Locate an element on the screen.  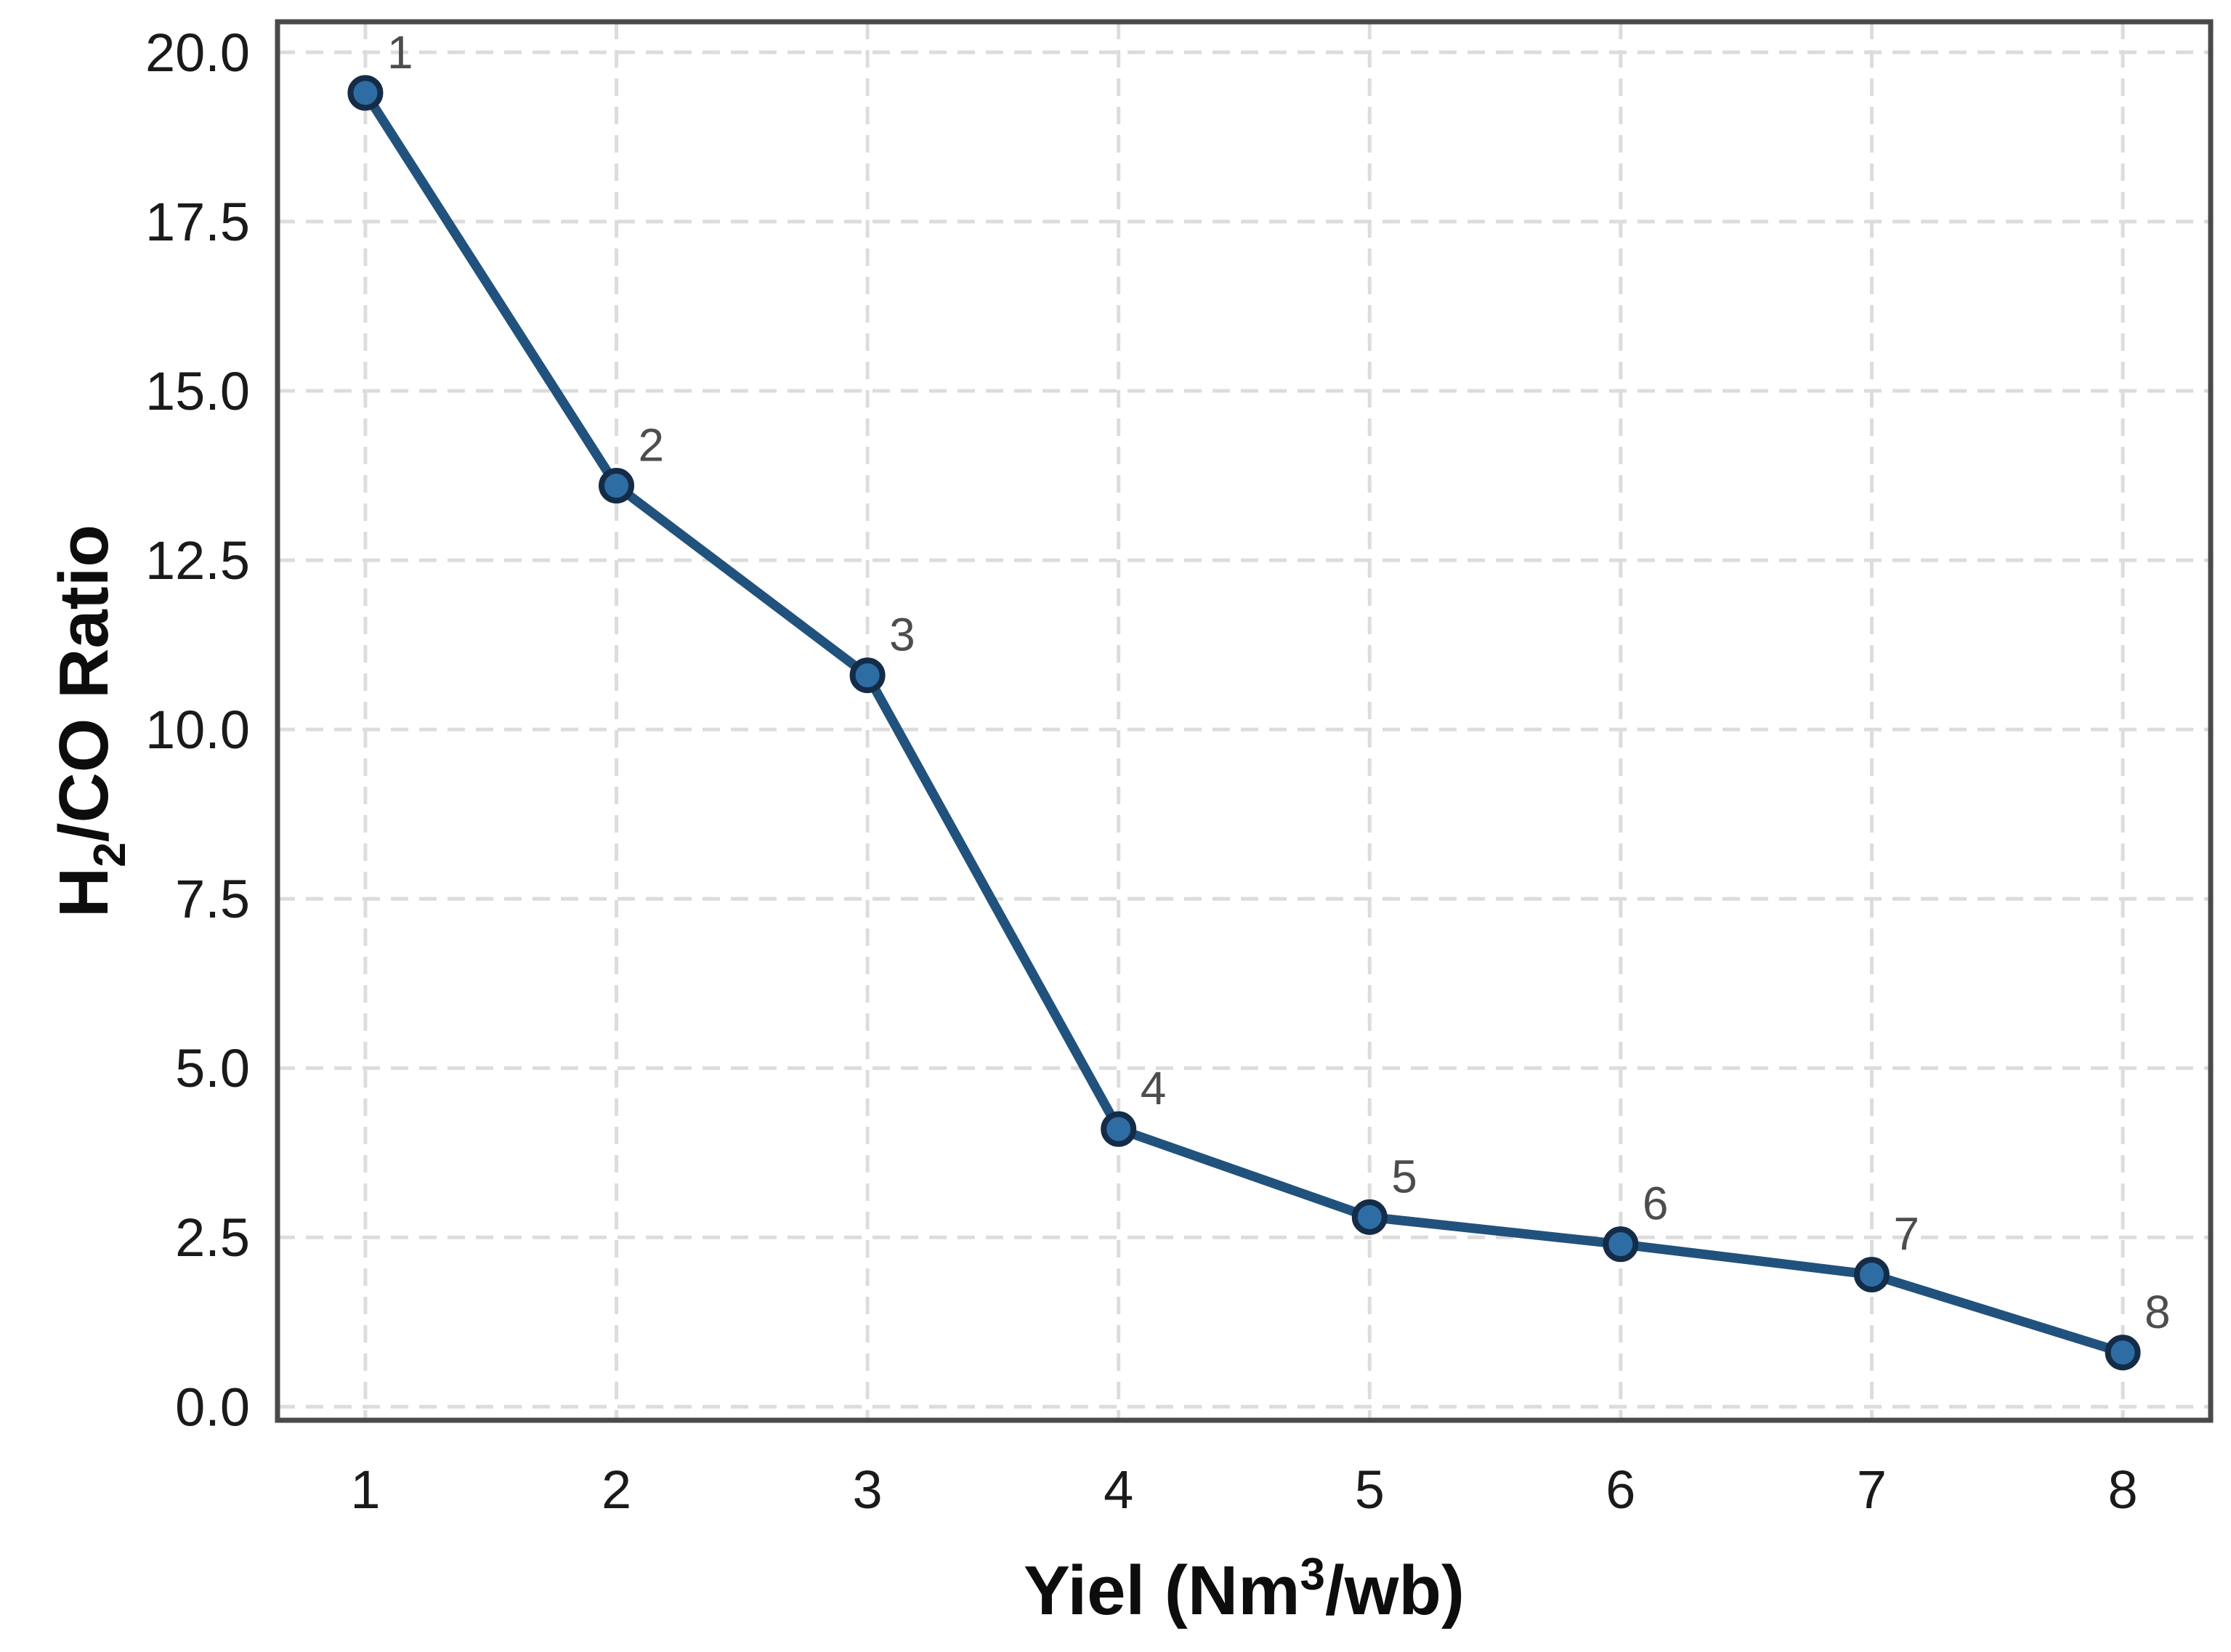
y-tick-label: 0.0 is located at coordinates (212, 1407).